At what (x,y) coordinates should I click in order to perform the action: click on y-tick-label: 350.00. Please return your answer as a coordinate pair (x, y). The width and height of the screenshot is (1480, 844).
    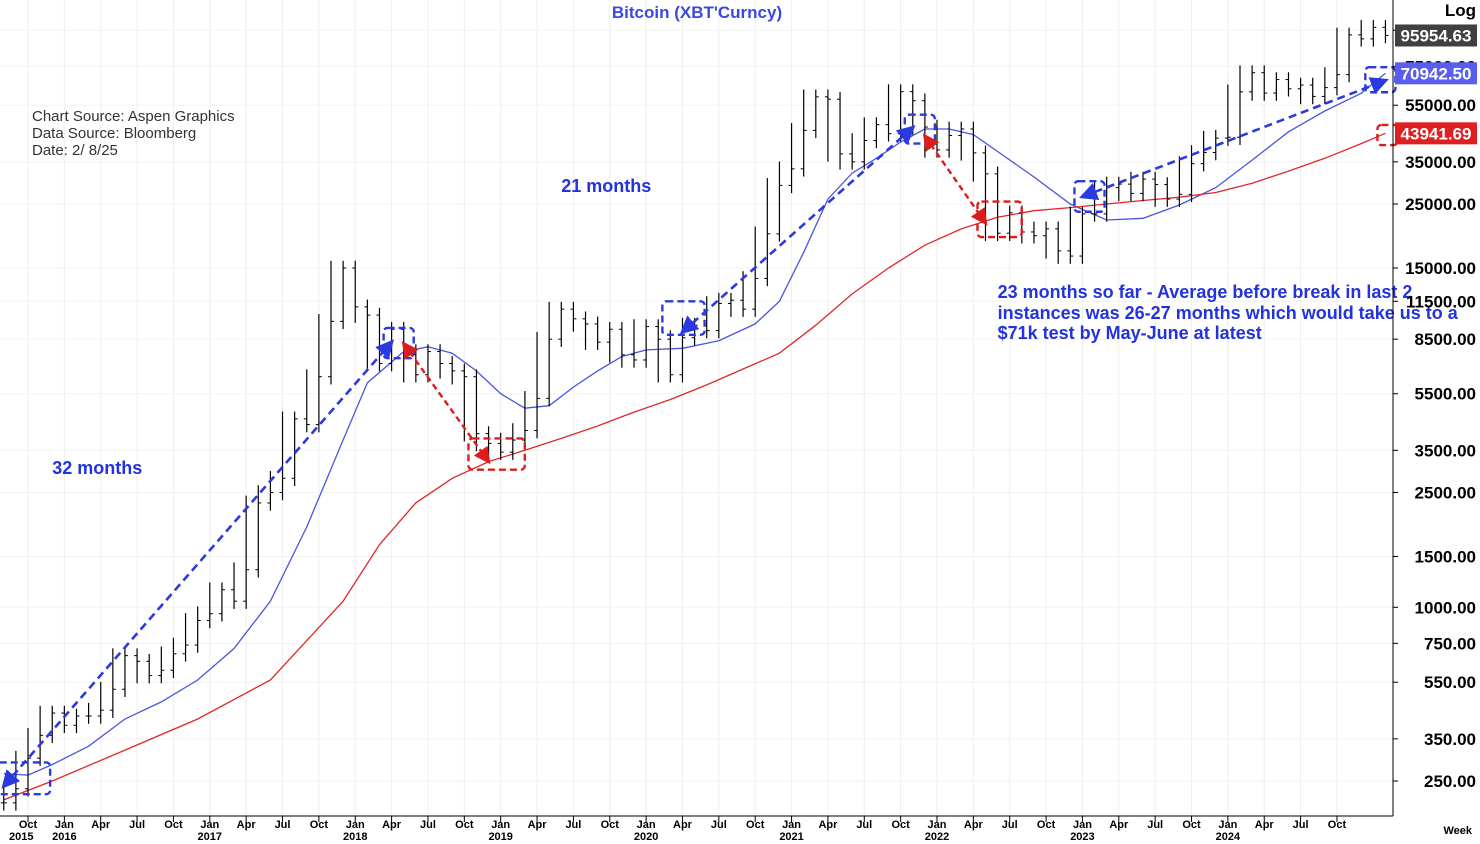
    Looking at the image, I should click on (1450, 739).